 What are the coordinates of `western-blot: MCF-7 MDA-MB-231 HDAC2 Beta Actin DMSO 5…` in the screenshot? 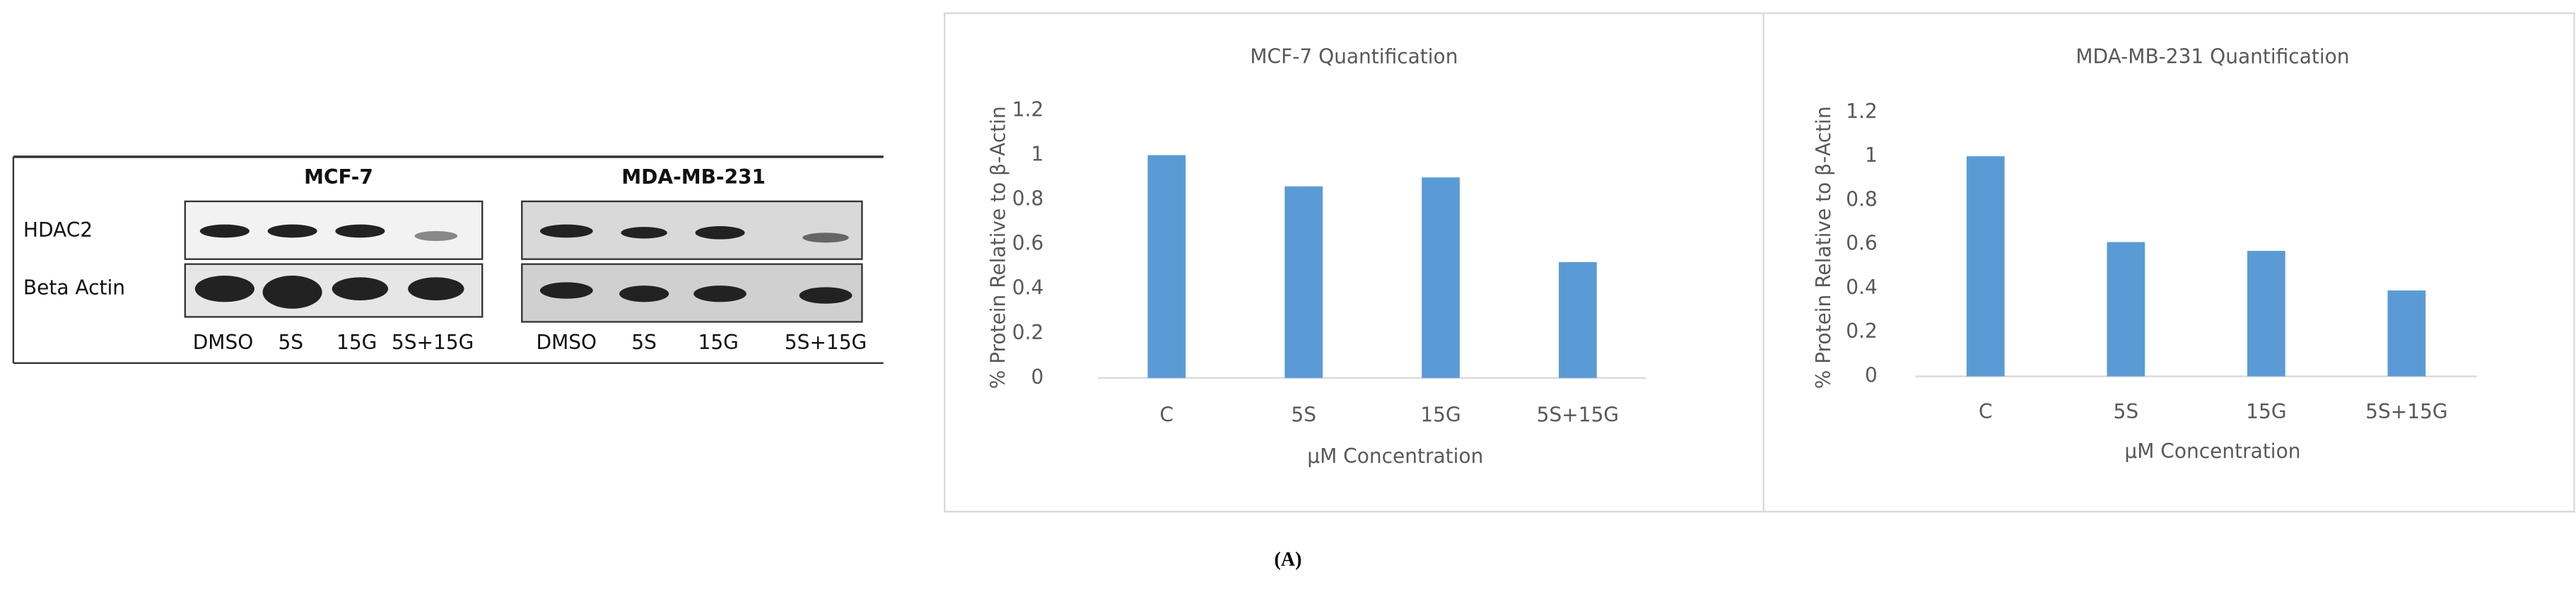 It's located at (448, 260).